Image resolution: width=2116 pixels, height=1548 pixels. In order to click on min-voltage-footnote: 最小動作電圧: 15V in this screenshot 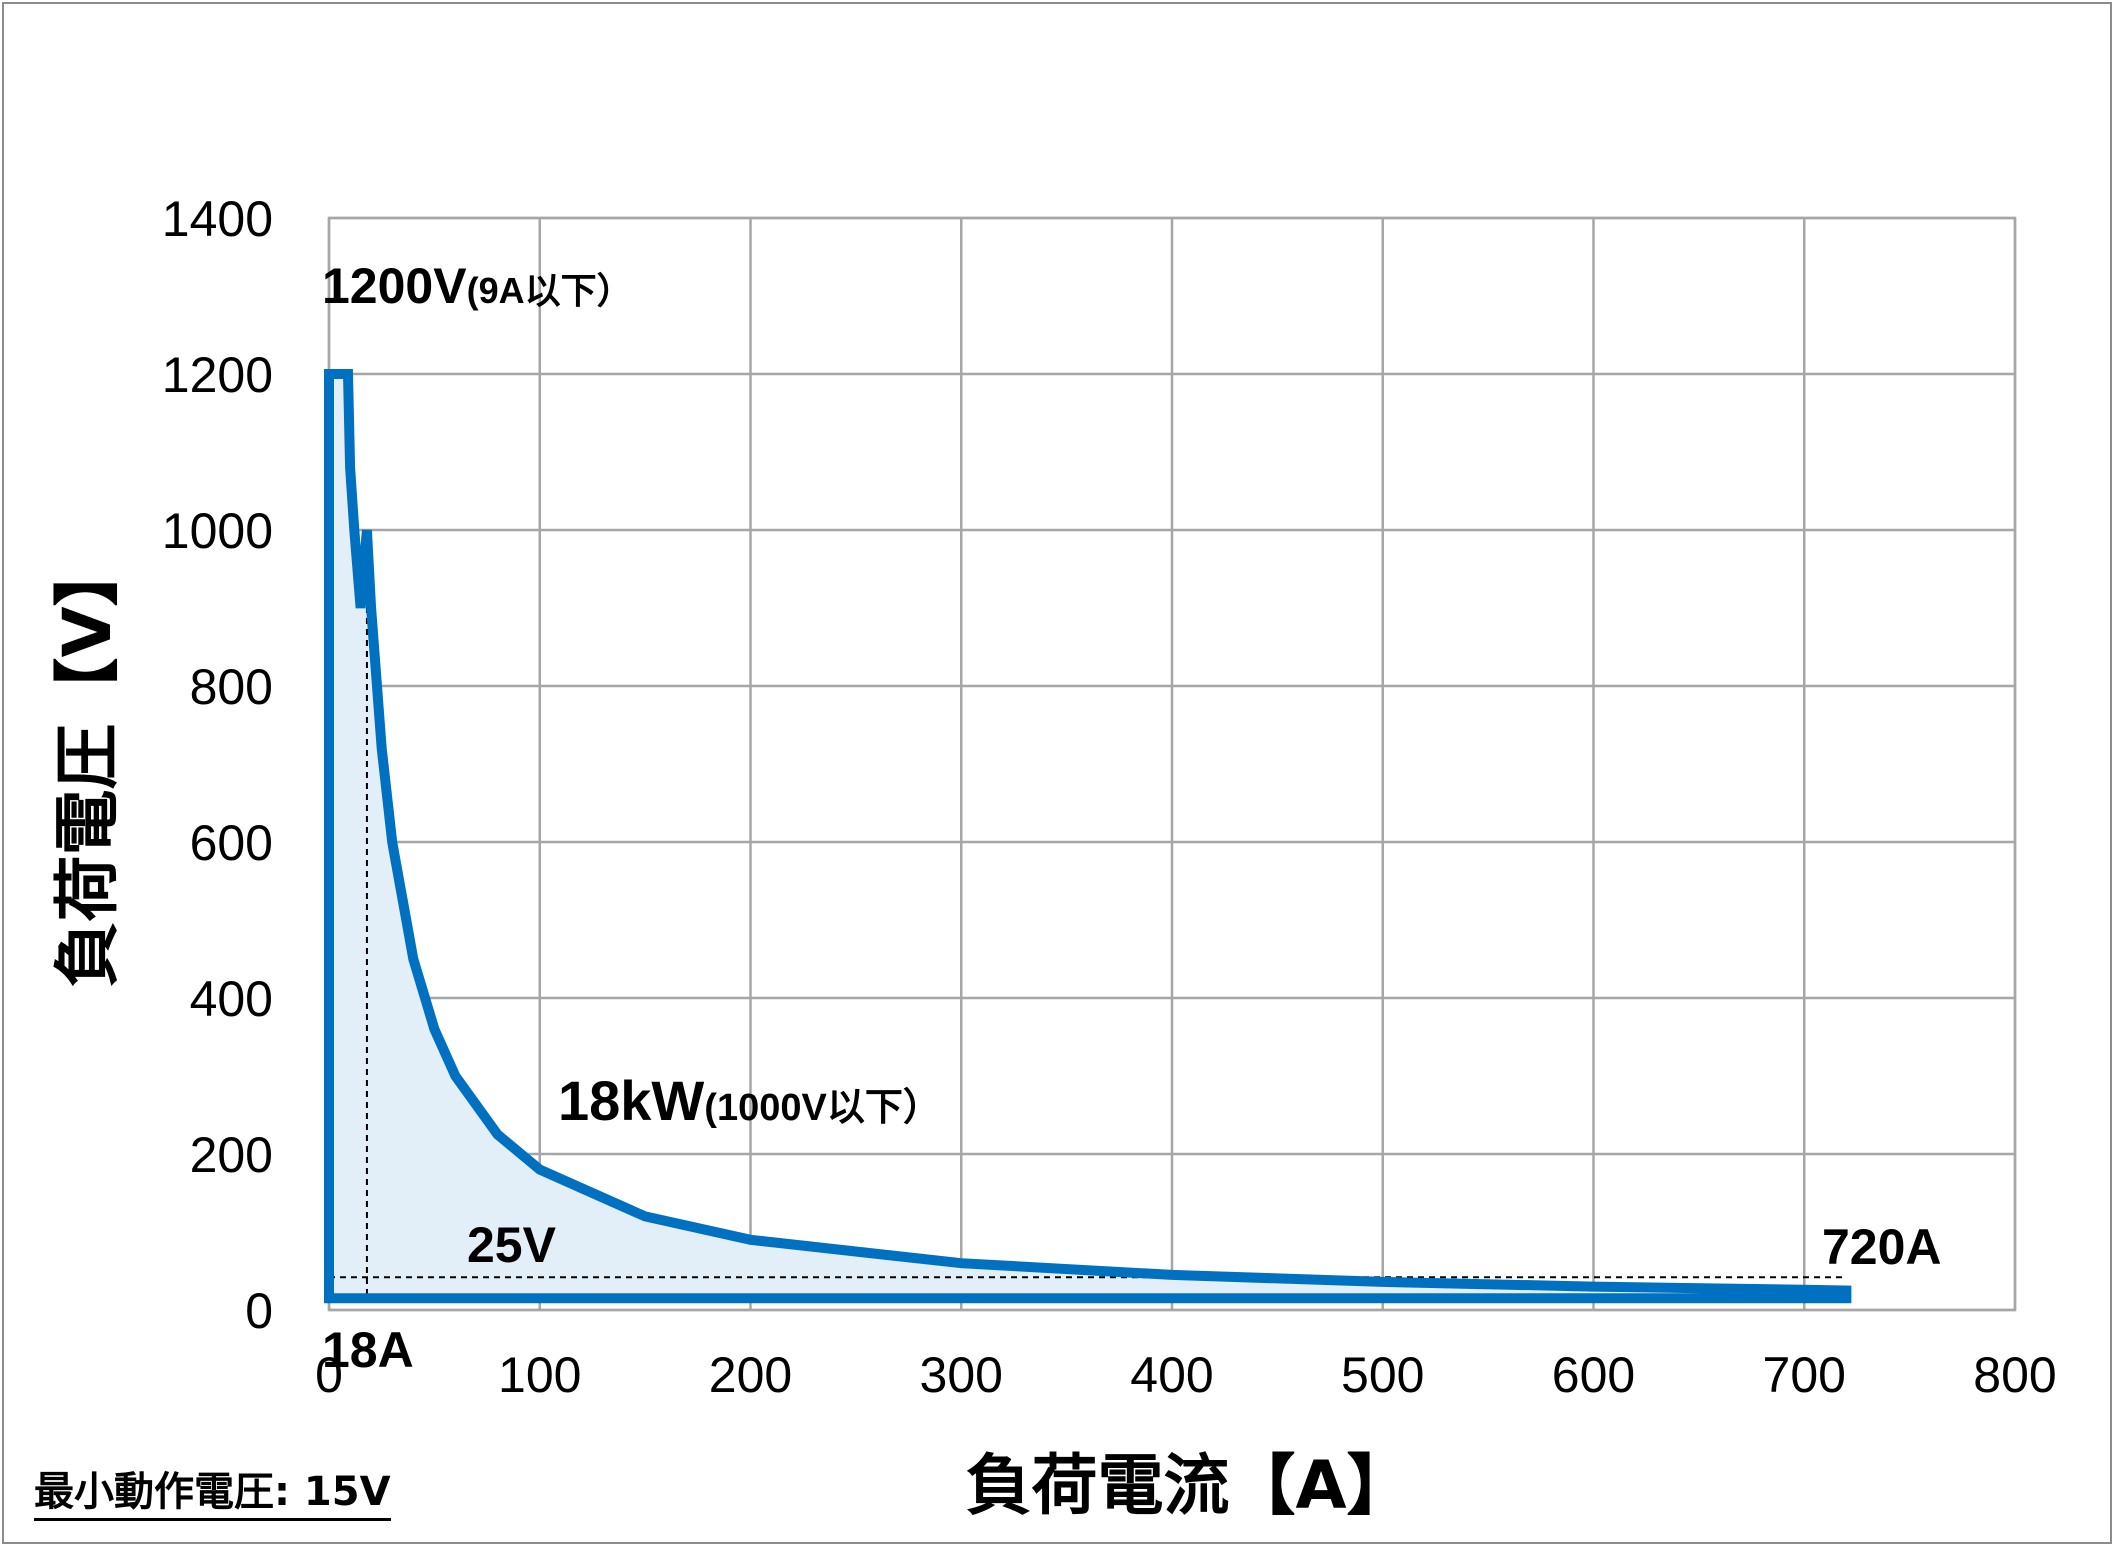, I will do `click(212, 1495)`.